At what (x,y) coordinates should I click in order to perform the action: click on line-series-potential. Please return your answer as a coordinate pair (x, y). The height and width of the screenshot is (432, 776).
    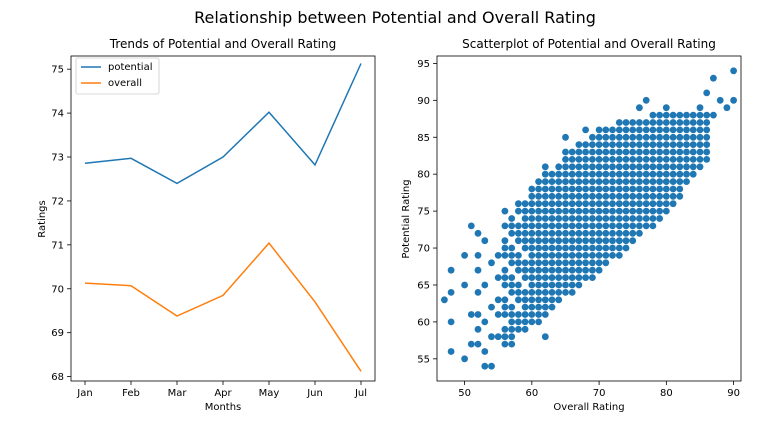
    Looking at the image, I should click on (223, 124).